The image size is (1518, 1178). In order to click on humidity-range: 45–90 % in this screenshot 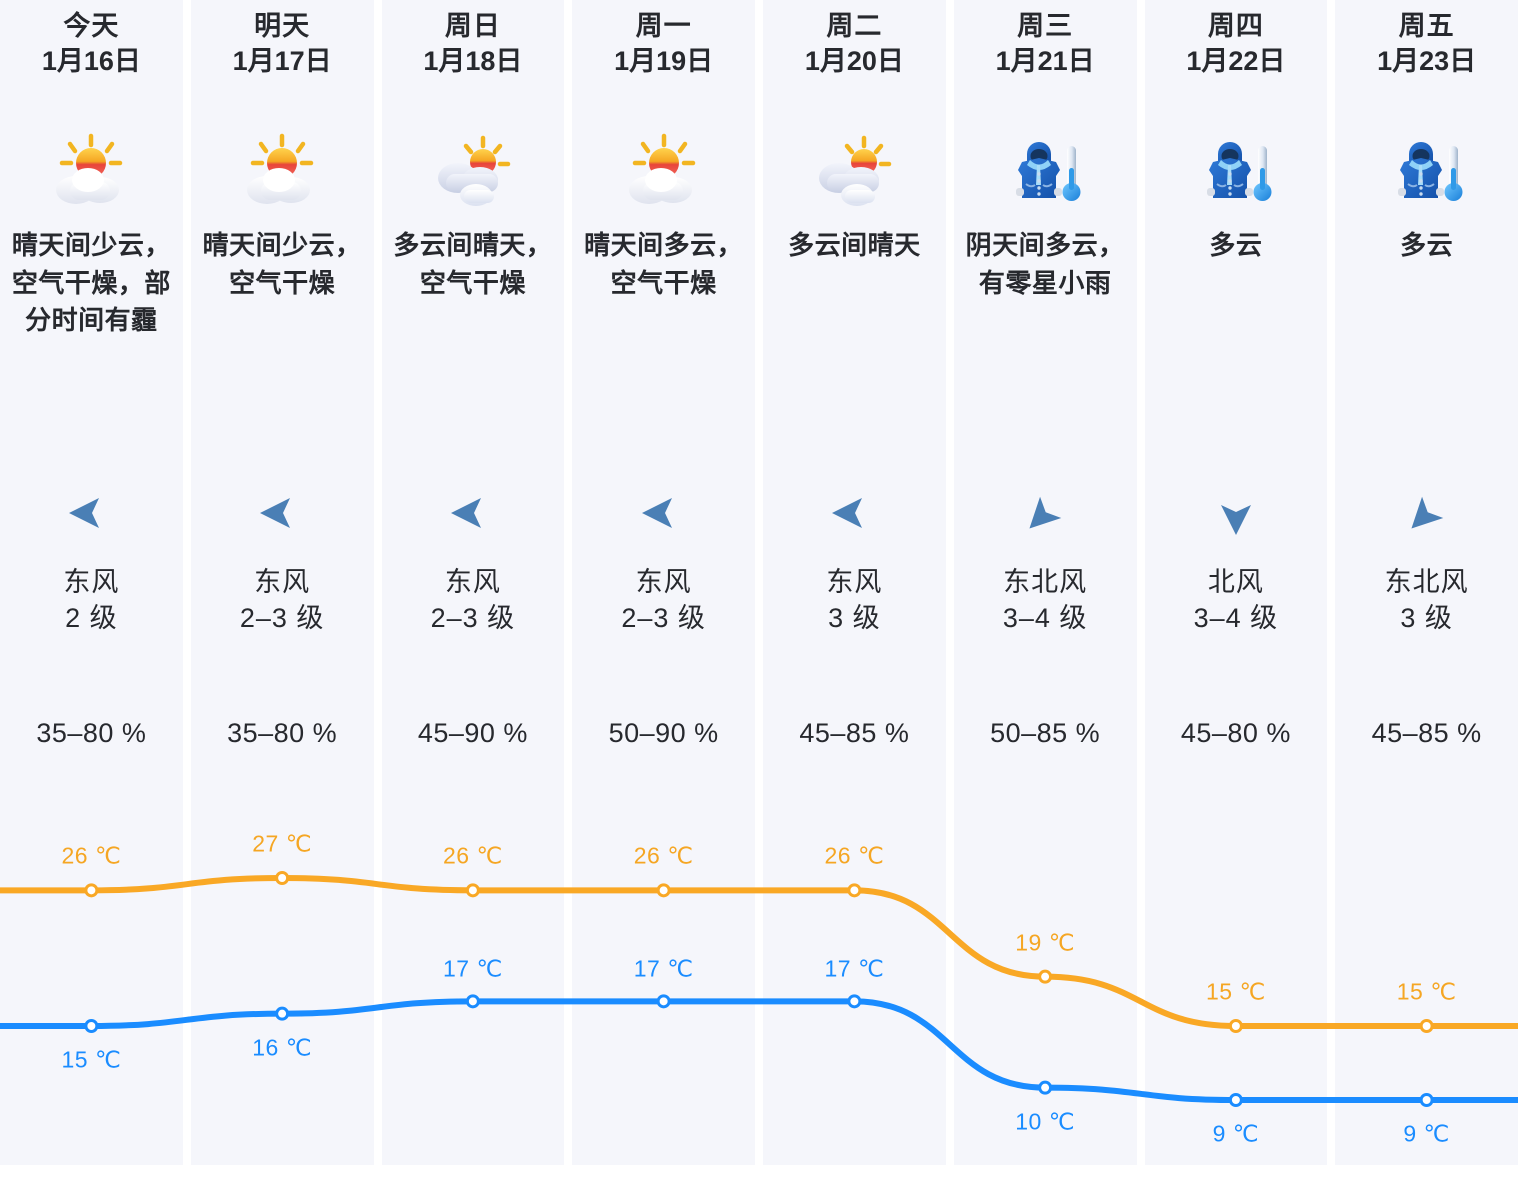, I will do `click(472, 733)`.